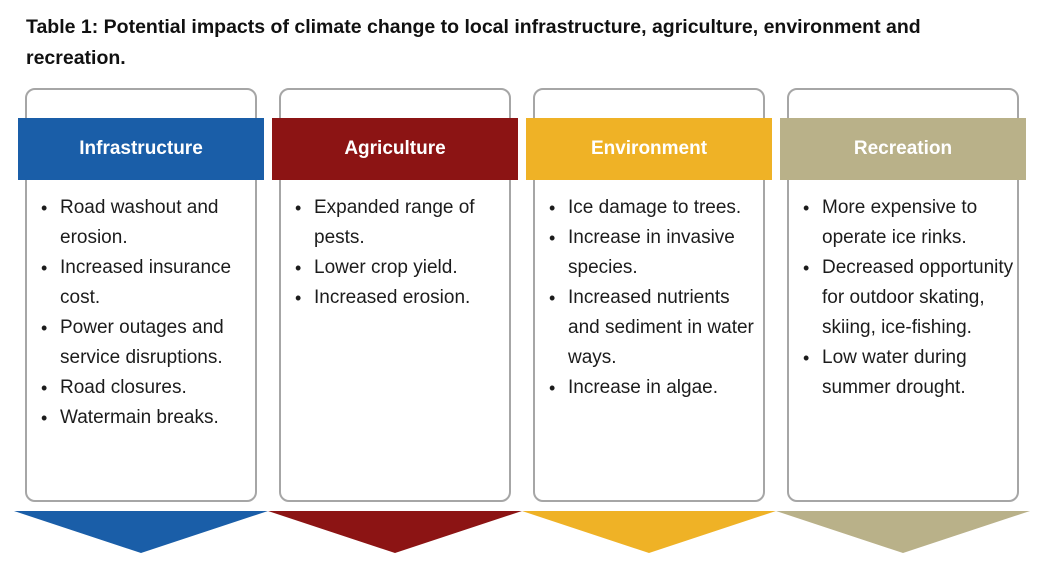  I want to click on list-item: Low water during summer drought., so click(902, 373).